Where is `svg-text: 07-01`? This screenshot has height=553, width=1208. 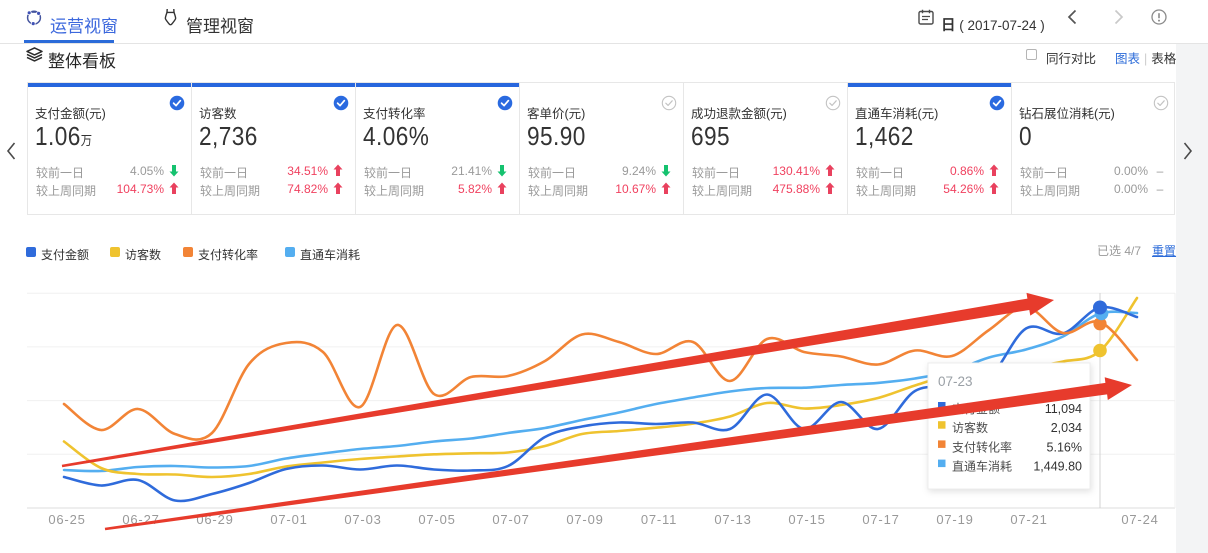 svg-text: 07-01 is located at coordinates (288, 519).